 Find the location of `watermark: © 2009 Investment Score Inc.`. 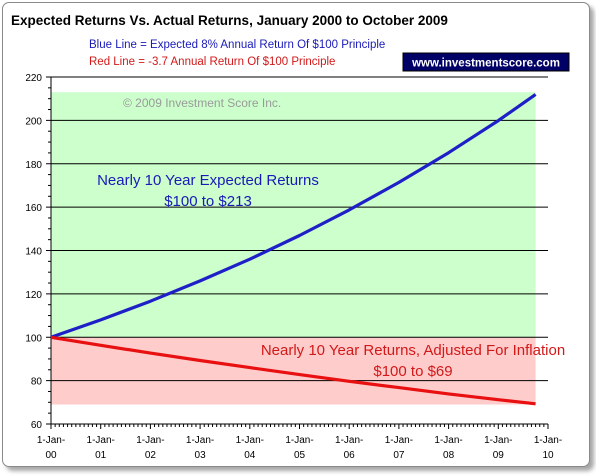

watermark: © 2009 Investment Score Inc. is located at coordinates (202, 103).